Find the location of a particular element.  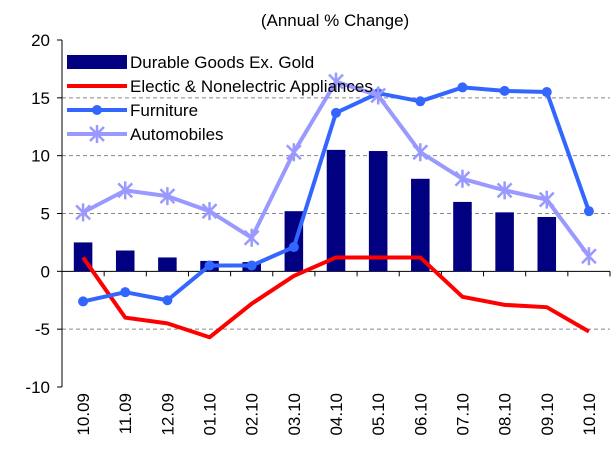

x-tick-label: 06.10 is located at coordinates (420, 414).